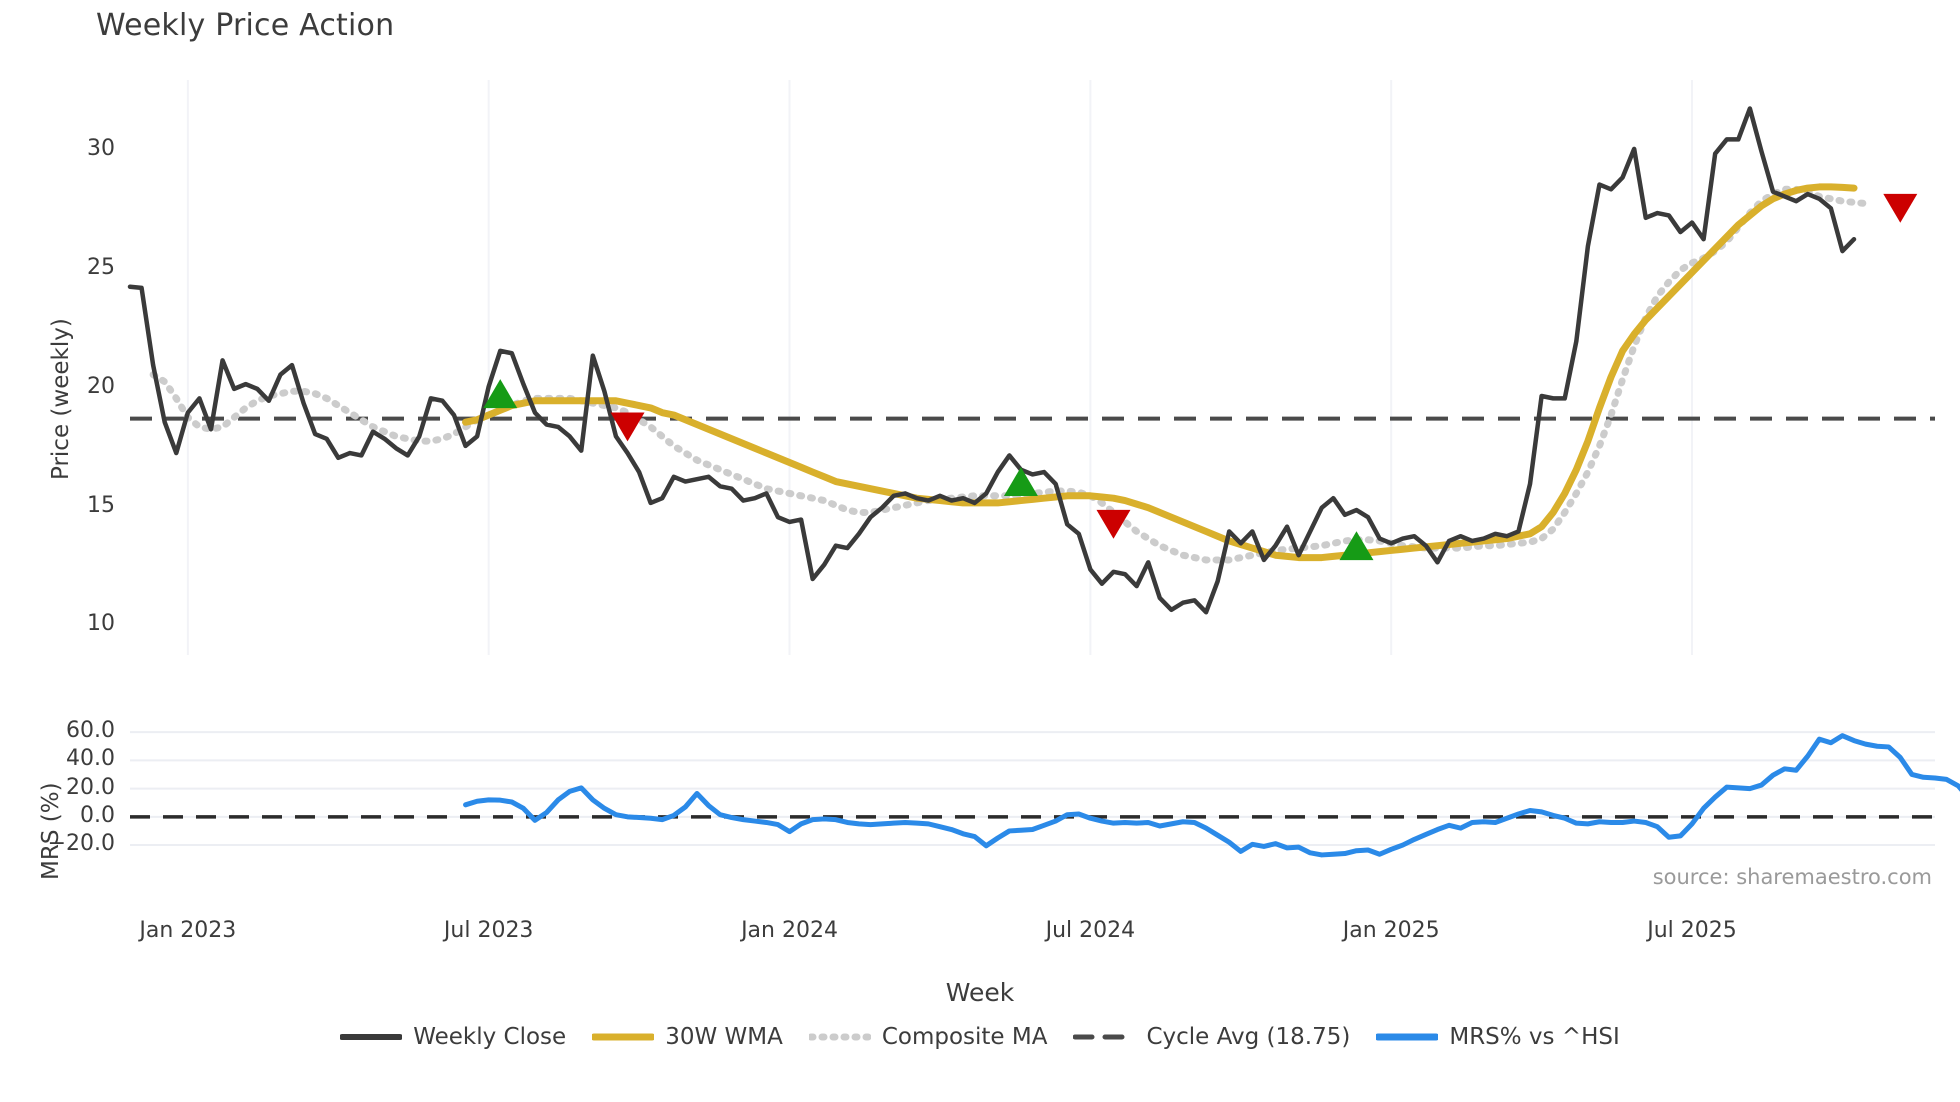  Describe the element at coordinates (61, 399) in the screenshot. I see `price-y-axis-title: Price (weekly)` at that location.